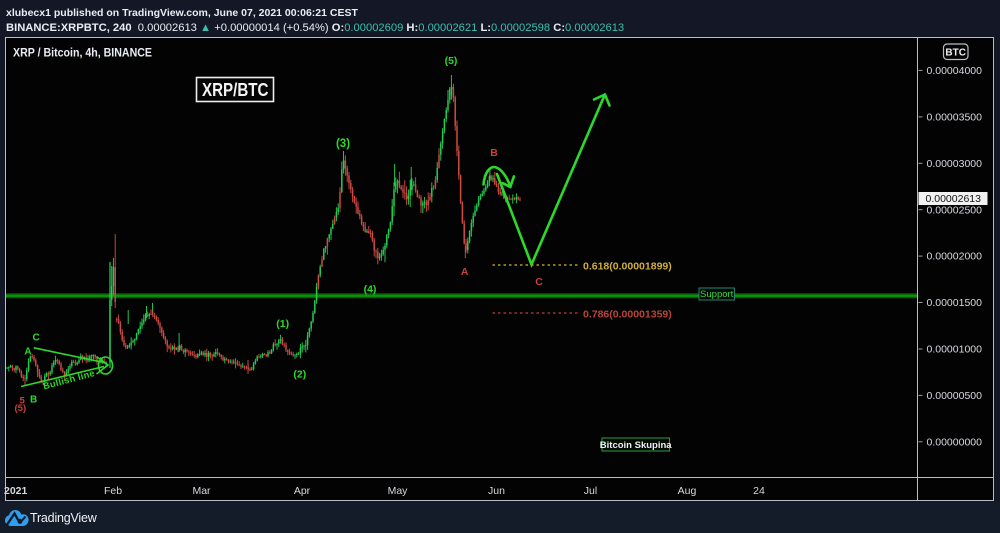 The width and height of the screenshot is (1000, 533). Describe the element at coordinates (370, 290) in the screenshot. I see `svg-text: (4)` at that location.